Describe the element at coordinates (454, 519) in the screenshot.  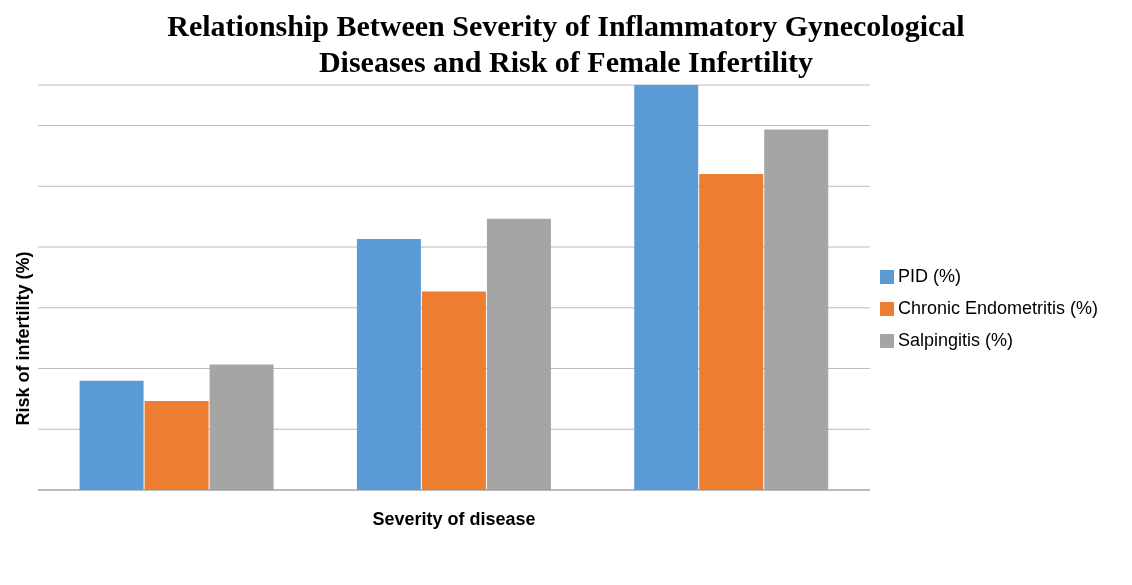
I see `x-axis-title: Severity of disease` at that location.